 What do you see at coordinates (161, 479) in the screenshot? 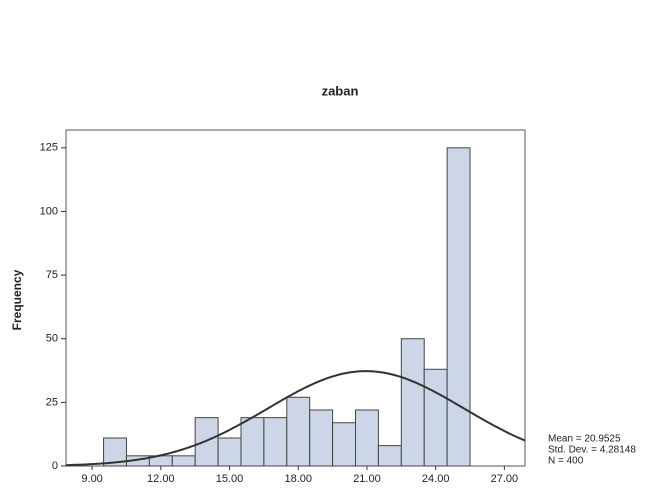
I see `x-tick-label: 12.00` at bounding box center [161, 479].